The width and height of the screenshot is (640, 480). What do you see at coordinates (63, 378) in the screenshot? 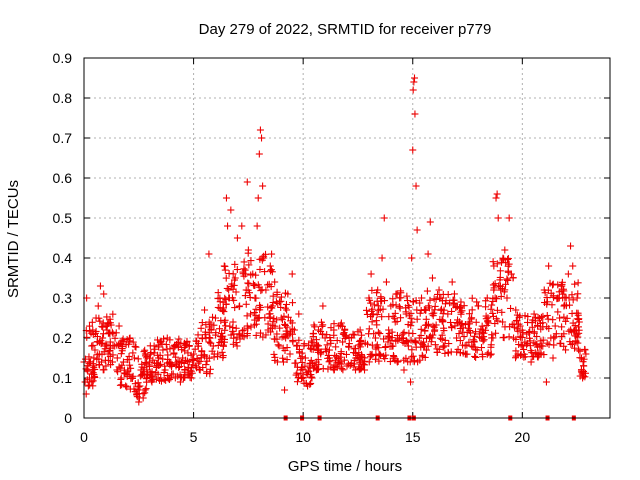
I see `y-tick-label: 0.1` at bounding box center [63, 378].